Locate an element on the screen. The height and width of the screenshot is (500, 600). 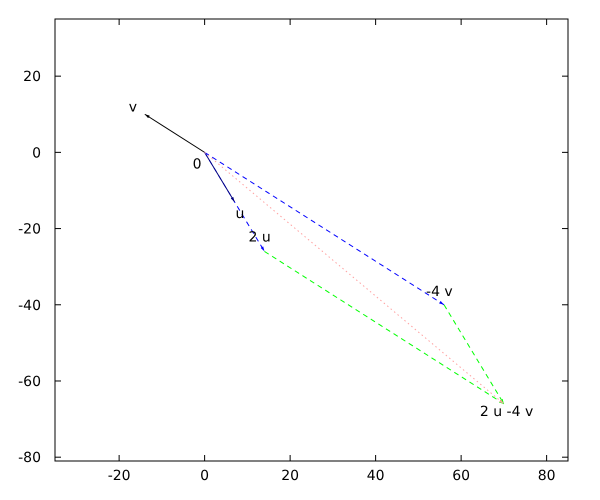
y-tick-label: -80 is located at coordinates (29, 458).